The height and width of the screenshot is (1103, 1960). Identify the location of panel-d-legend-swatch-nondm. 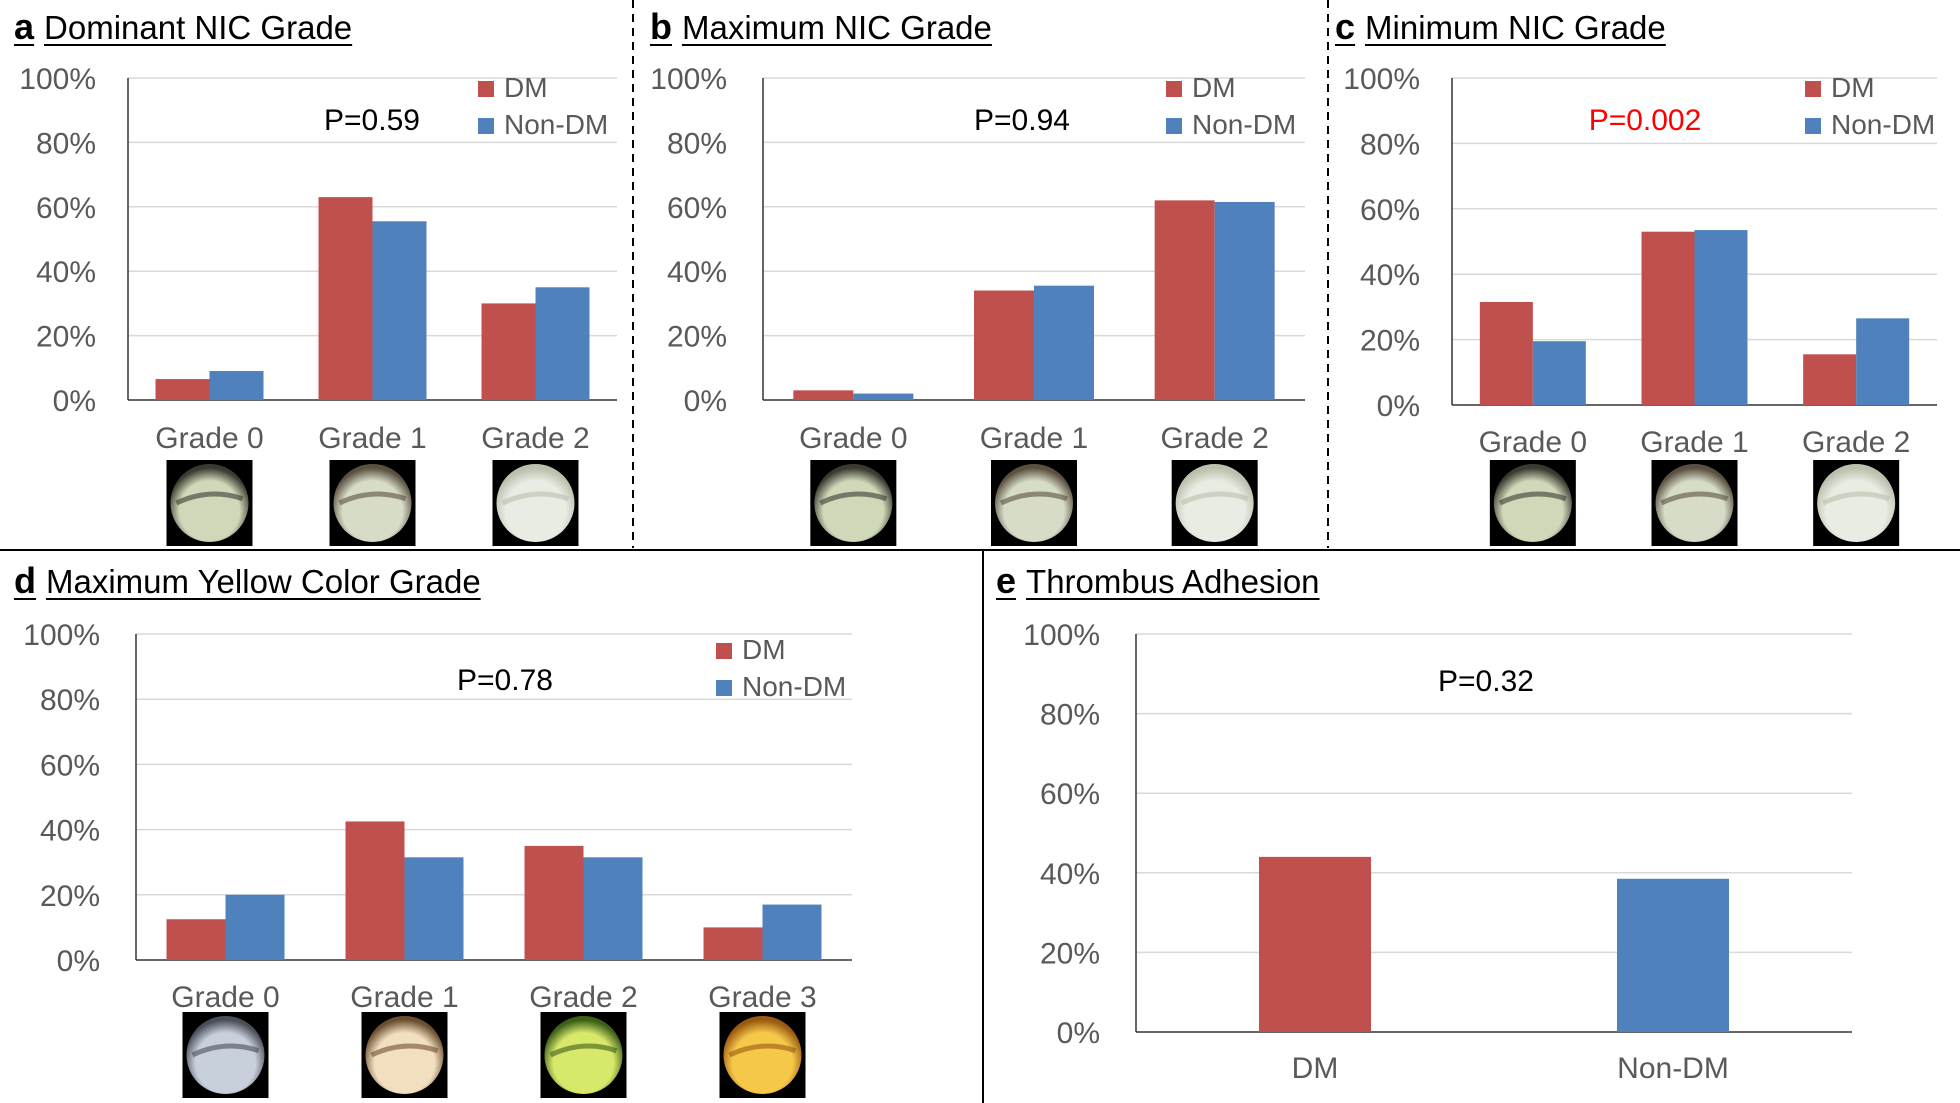
(724, 688).